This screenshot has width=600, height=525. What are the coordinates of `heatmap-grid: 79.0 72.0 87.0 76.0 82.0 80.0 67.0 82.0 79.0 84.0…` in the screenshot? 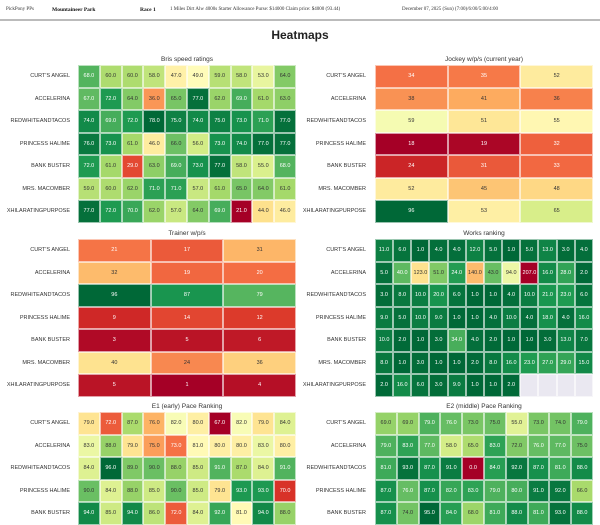 It's located at (187, 468).